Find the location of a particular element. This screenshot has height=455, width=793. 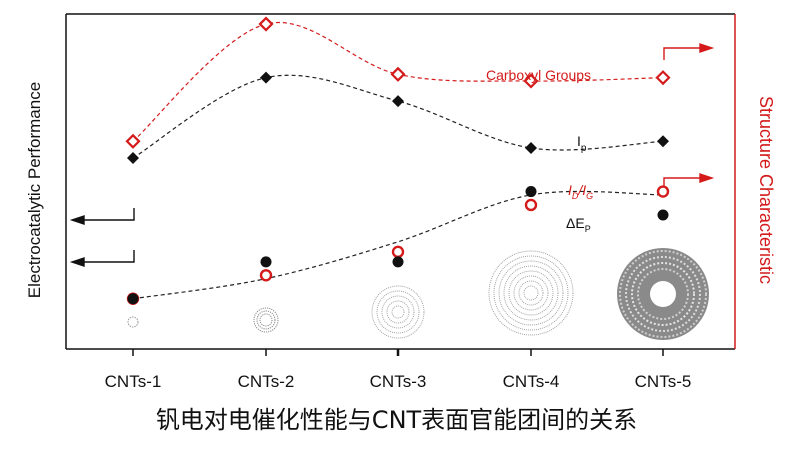

dep-label: ΔEP is located at coordinates (578, 224).